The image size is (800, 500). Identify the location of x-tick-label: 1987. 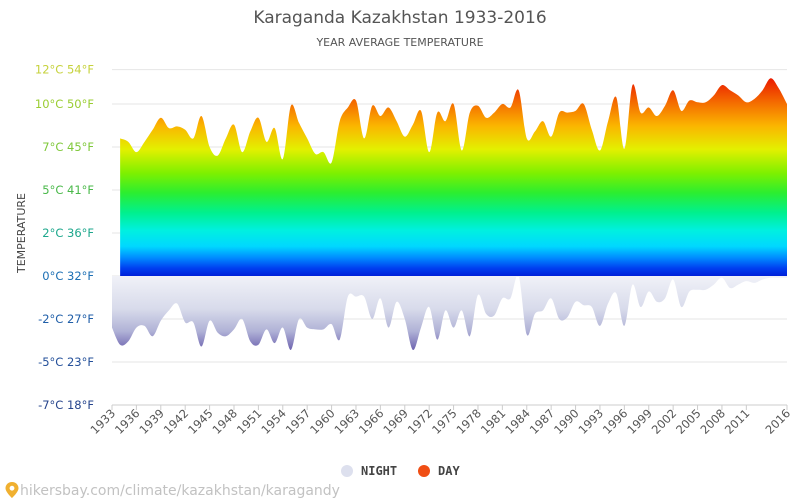
(542, 421).